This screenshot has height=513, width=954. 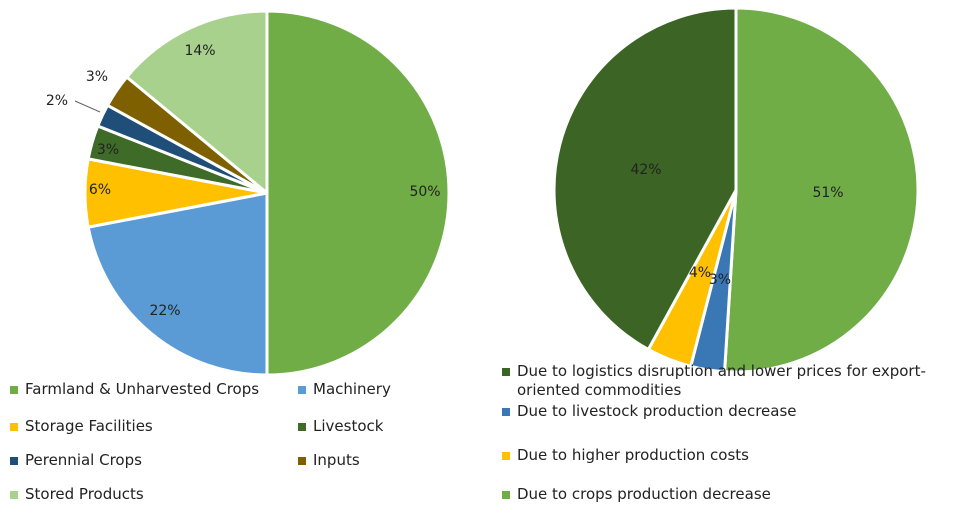 What do you see at coordinates (336, 460) in the screenshot?
I see `legend-label: Inputs` at bounding box center [336, 460].